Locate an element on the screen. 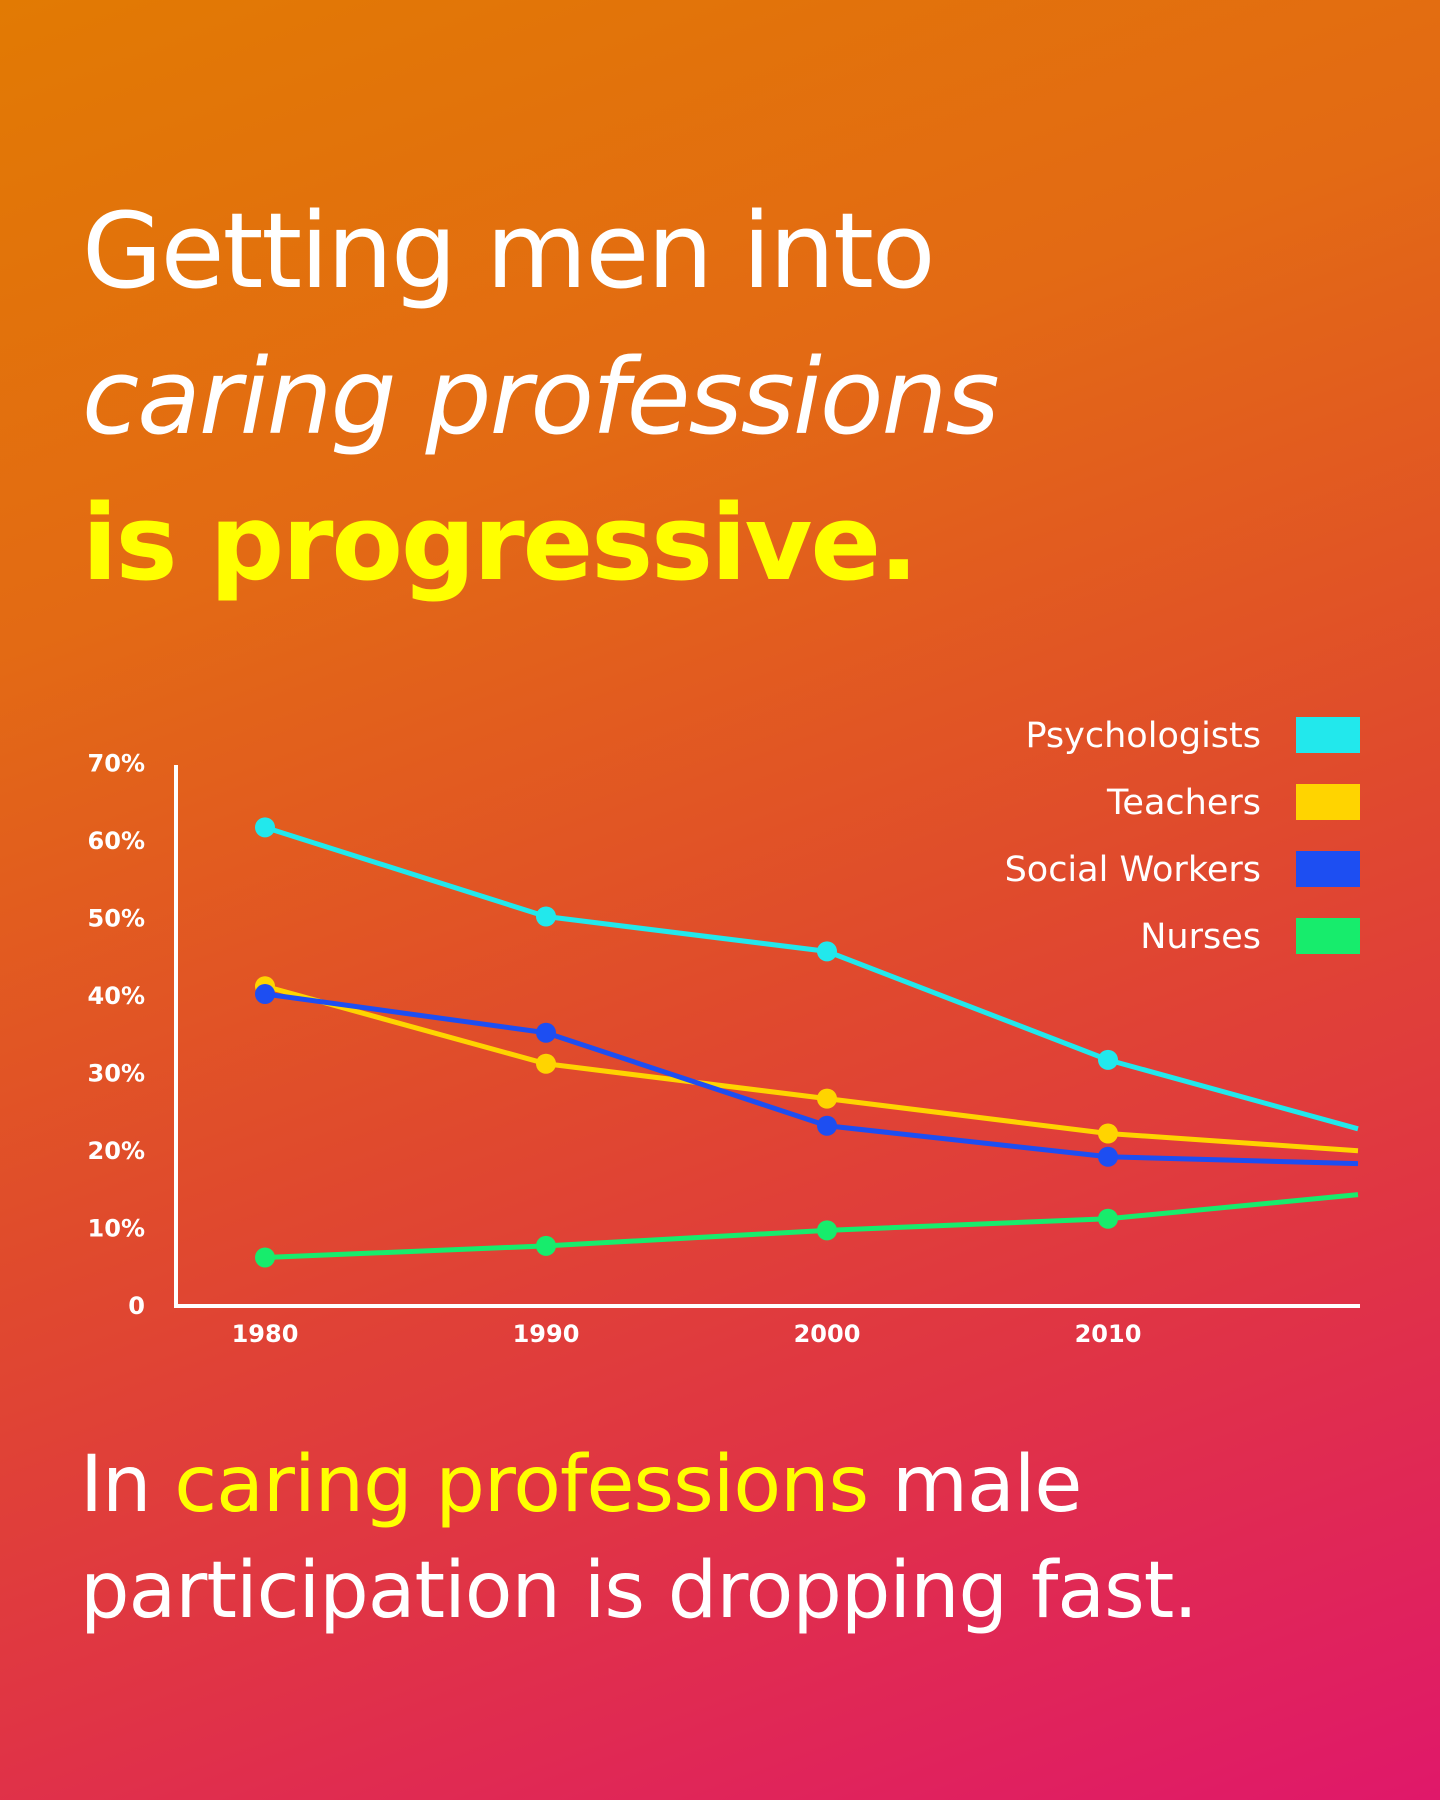  y-tick-label: 30% is located at coordinates (116, 1074).